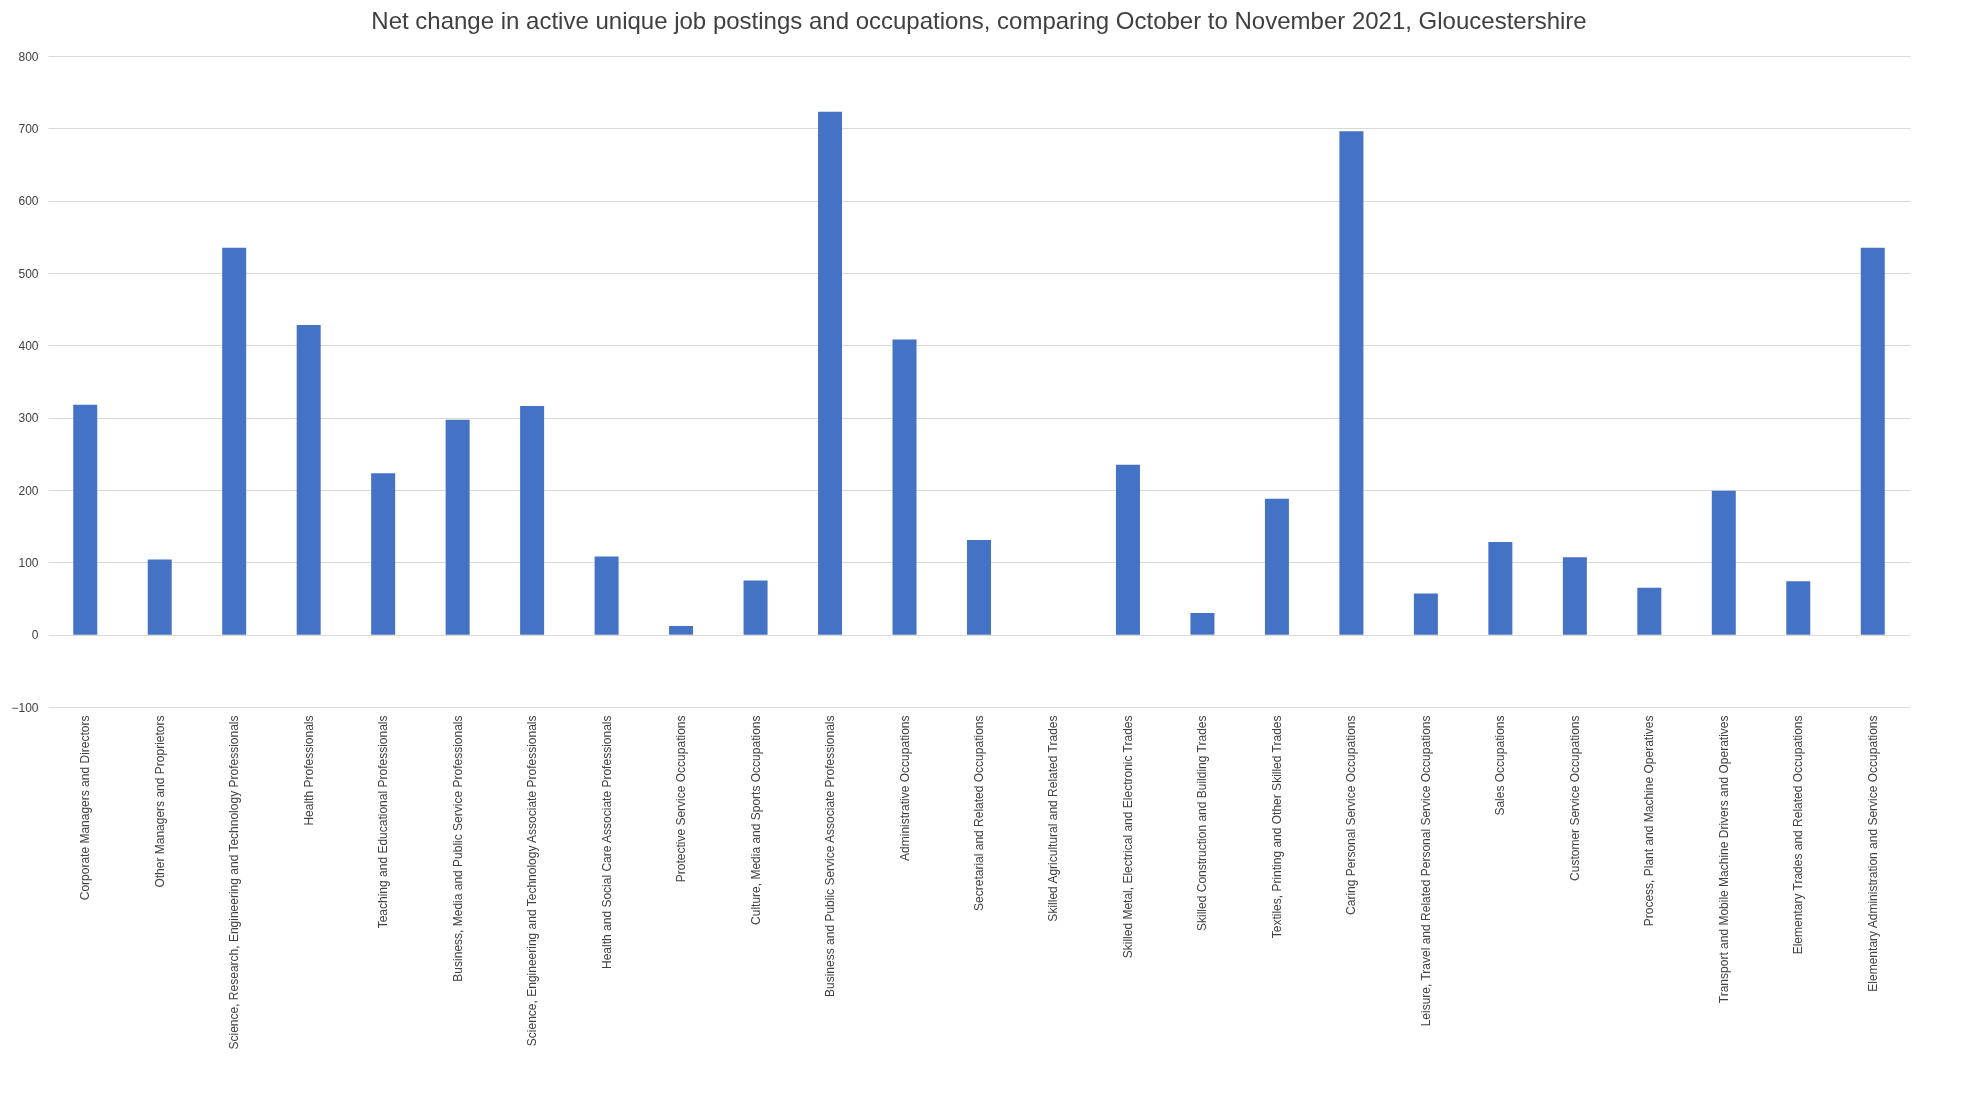 Image resolution: width=1977 pixels, height=1106 pixels. I want to click on x-tick-label: Sales Occupations, so click(1500, 765).